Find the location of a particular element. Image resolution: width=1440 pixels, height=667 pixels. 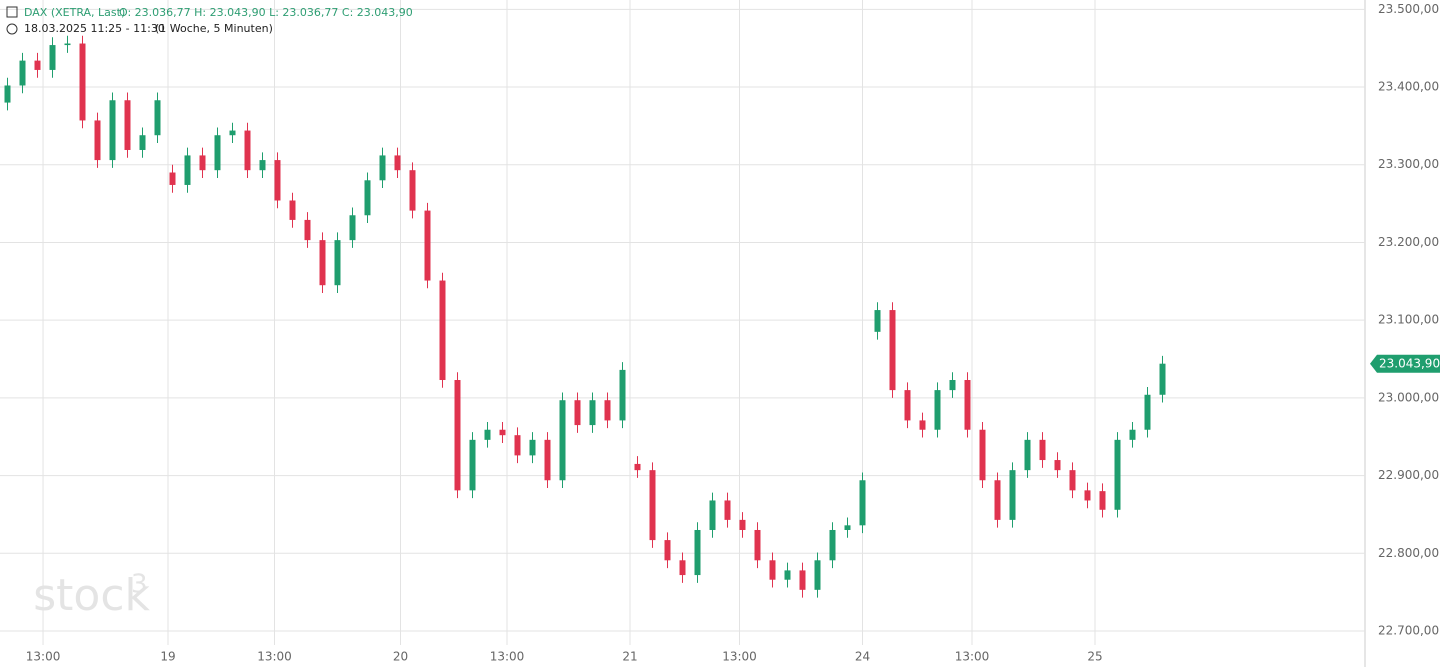

y-tick-label: 23.200,00 is located at coordinates (1408, 242).